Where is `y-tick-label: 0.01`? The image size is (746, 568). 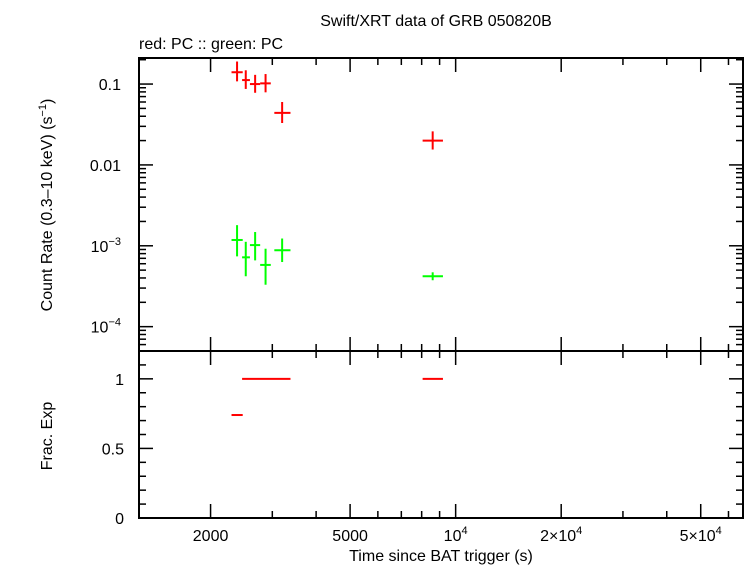
y-tick-label: 0.01 is located at coordinates (105, 166).